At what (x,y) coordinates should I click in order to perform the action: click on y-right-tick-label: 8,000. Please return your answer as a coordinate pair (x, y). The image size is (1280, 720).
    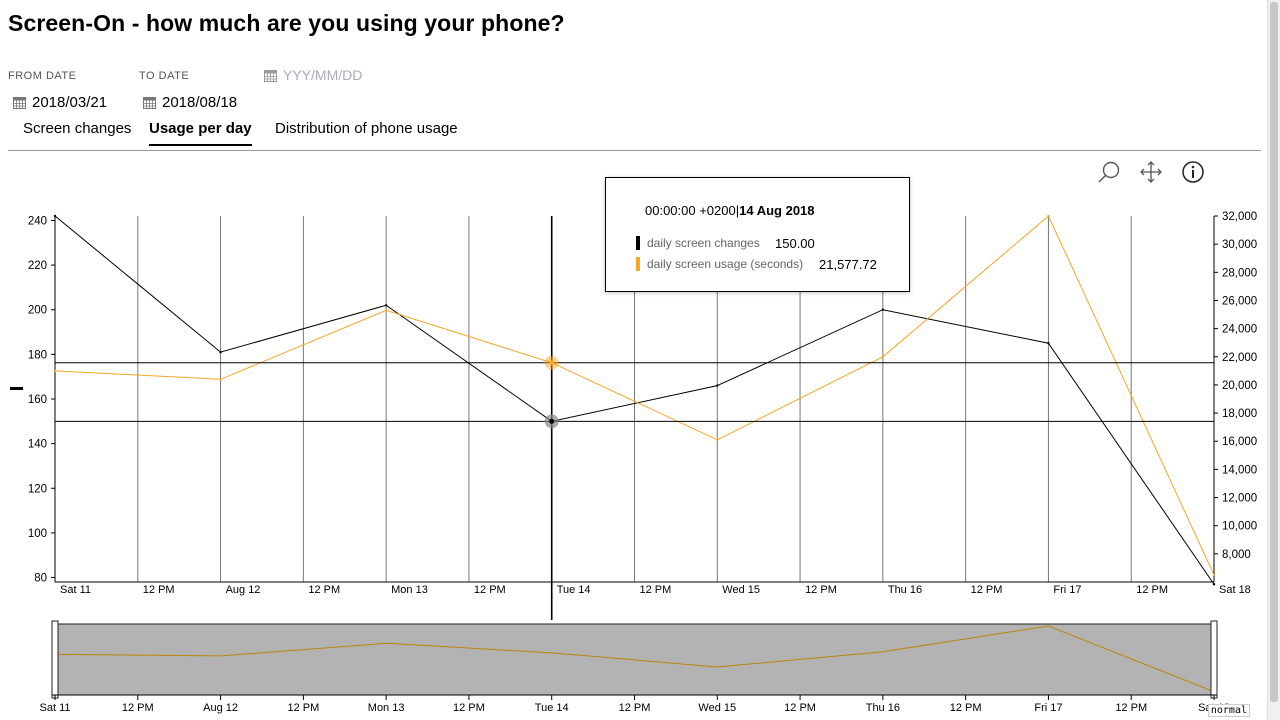
    Looking at the image, I should click on (1236, 555).